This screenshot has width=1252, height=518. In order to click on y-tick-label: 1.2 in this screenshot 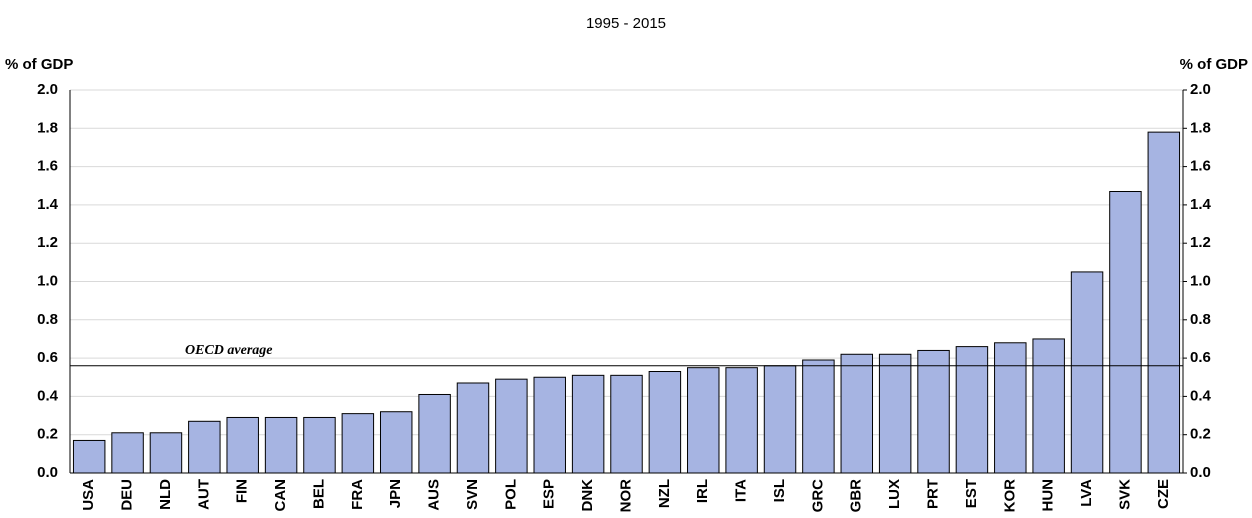, I will do `click(47, 242)`.